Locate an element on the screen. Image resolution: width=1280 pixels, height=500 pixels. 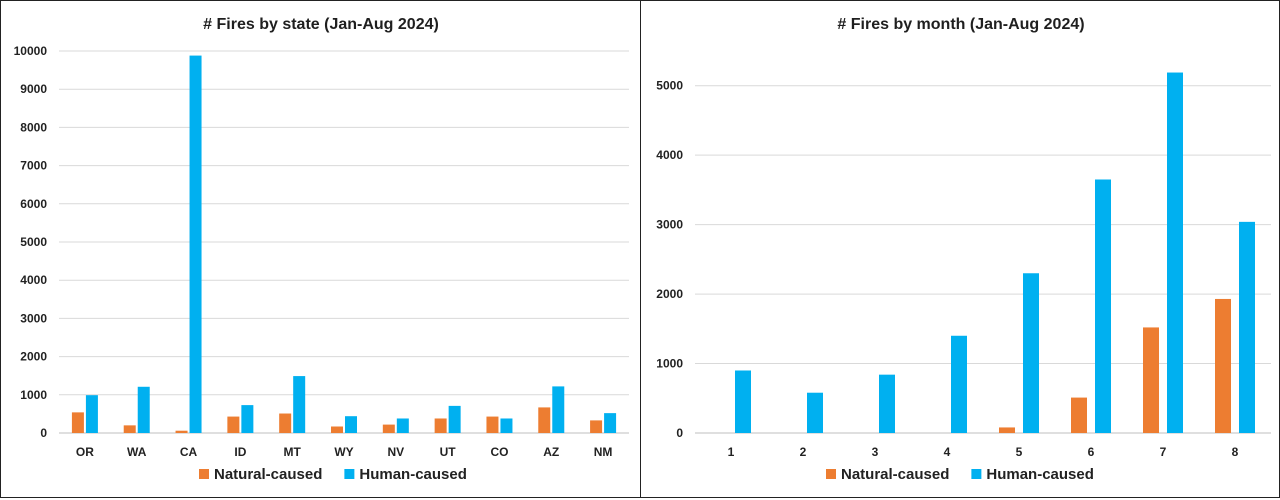
y-tick-label: 7000 is located at coordinates (33, 166).